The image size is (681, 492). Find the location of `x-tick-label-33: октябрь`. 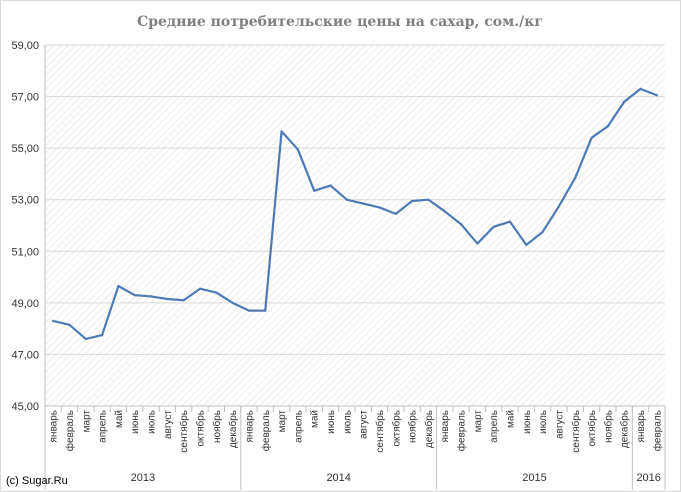

x-tick-label-33: октябрь is located at coordinates (592, 428).